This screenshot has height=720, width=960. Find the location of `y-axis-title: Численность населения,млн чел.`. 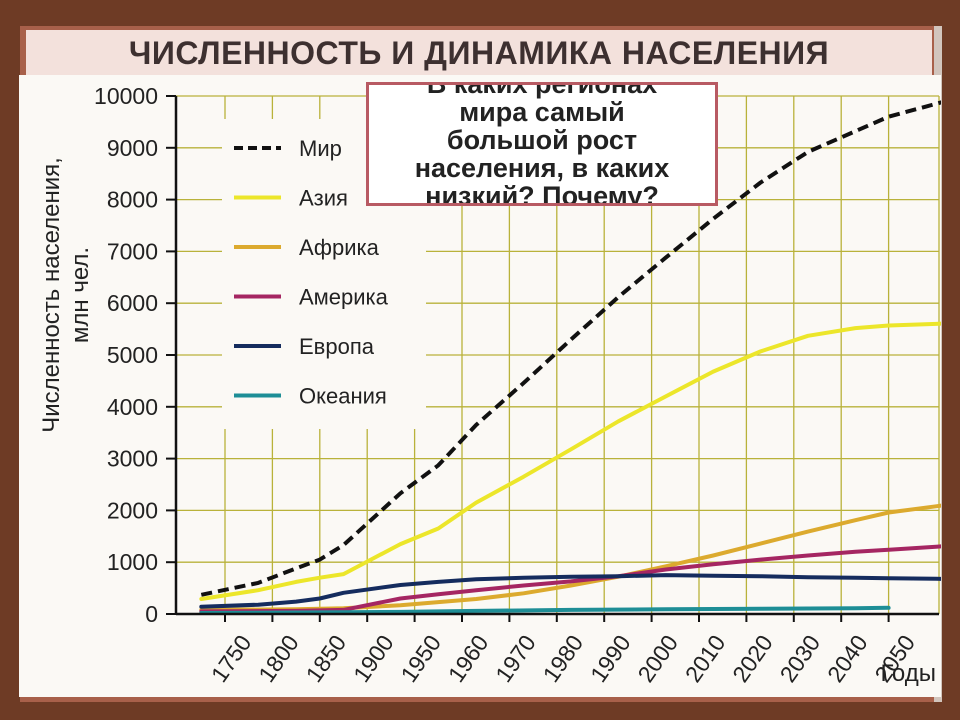

y-axis-title: Численность населения,млн чел. is located at coordinates (66, 295).